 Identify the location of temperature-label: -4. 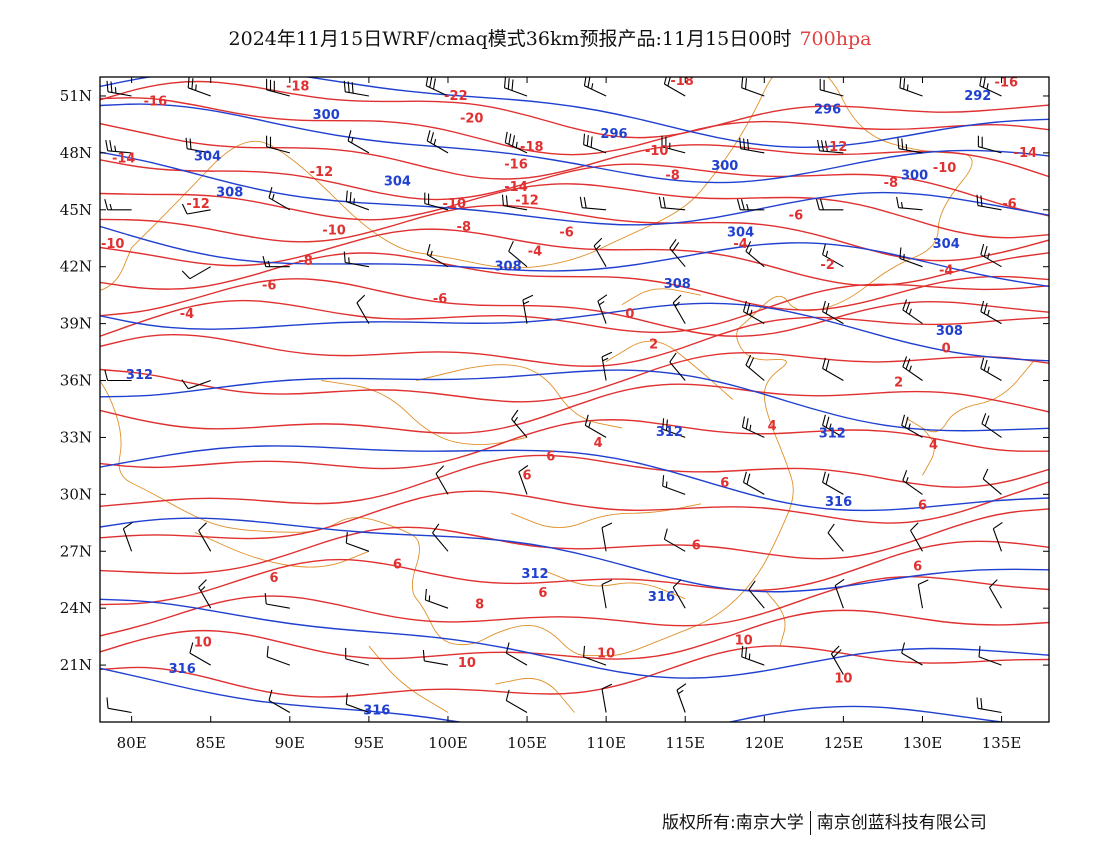
(187, 314).